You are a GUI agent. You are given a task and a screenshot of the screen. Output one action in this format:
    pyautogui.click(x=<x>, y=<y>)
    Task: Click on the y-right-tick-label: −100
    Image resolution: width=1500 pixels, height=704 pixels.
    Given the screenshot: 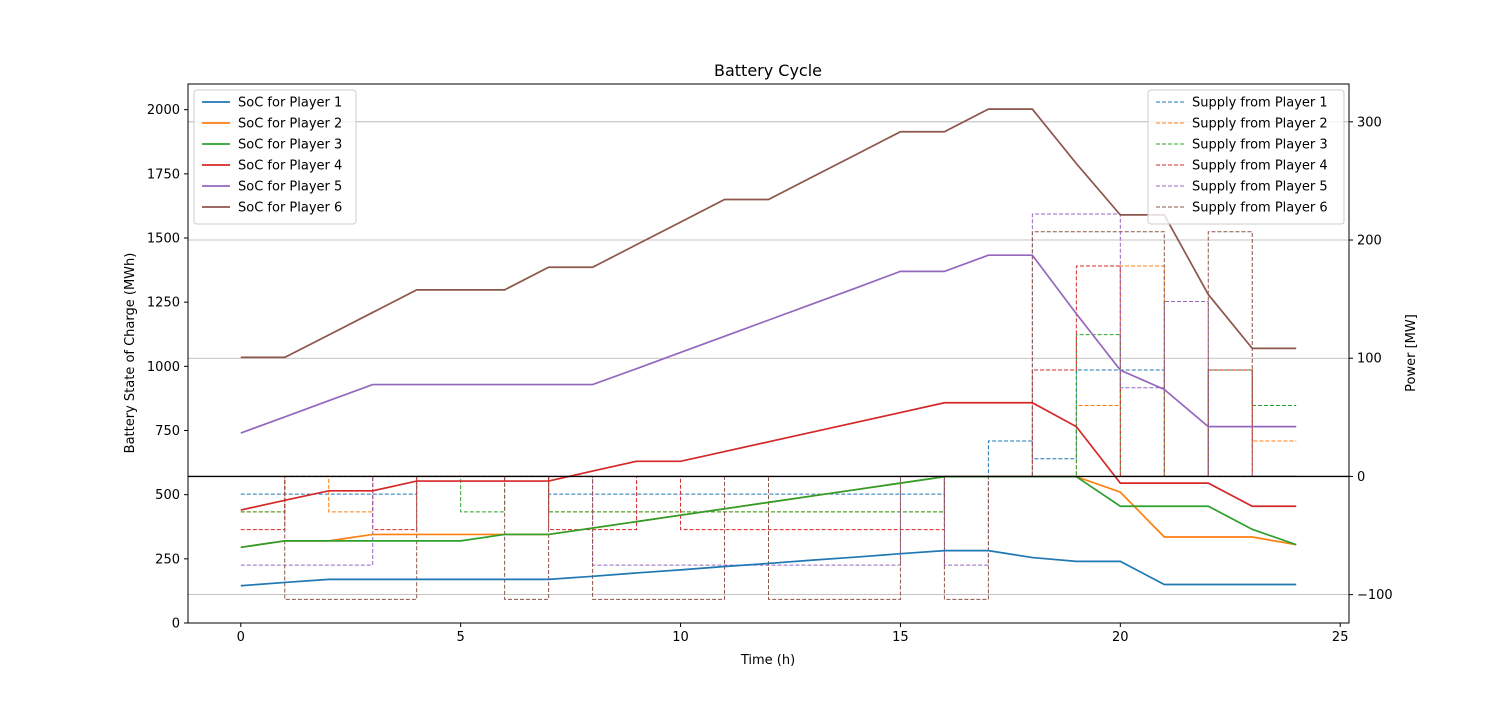 What is the action you would take?
    pyautogui.click(x=1375, y=595)
    